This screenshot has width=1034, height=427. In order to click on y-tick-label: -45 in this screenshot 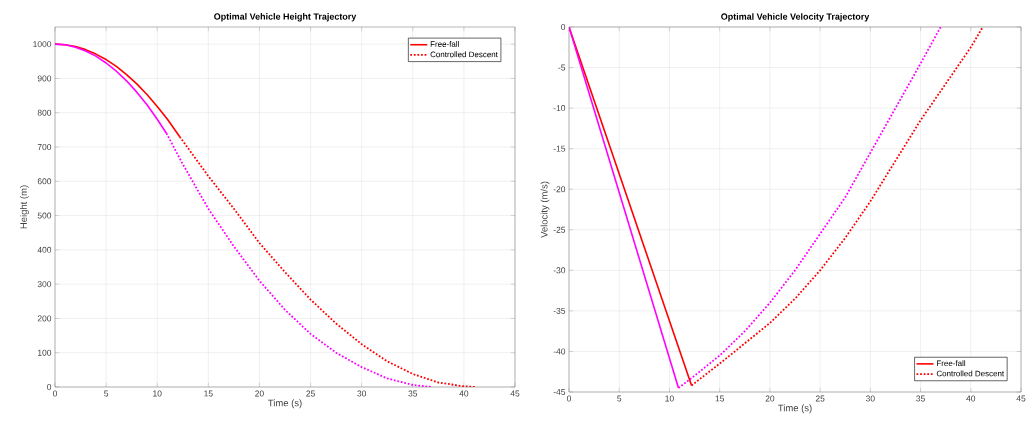, I will do `click(559, 392)`.